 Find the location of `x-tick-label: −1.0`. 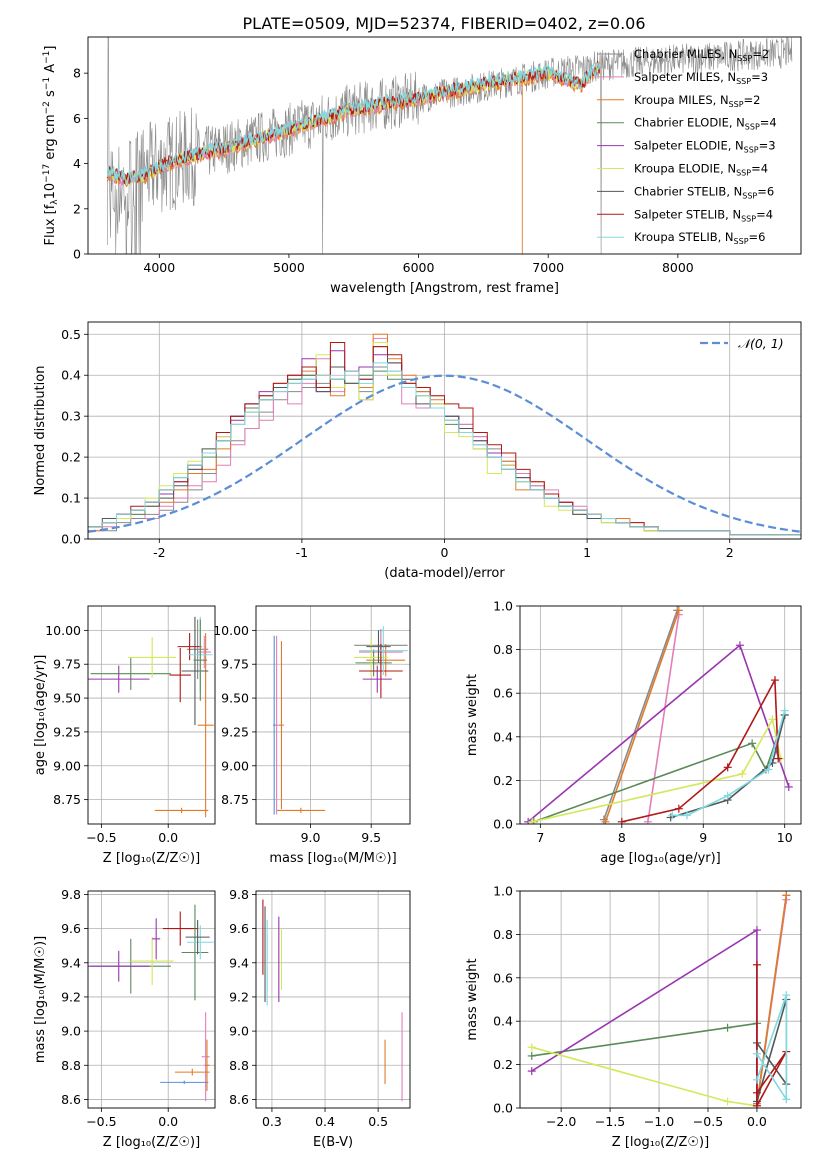

x-tick-label: −1.0 is located at coordinates (659, 1121).